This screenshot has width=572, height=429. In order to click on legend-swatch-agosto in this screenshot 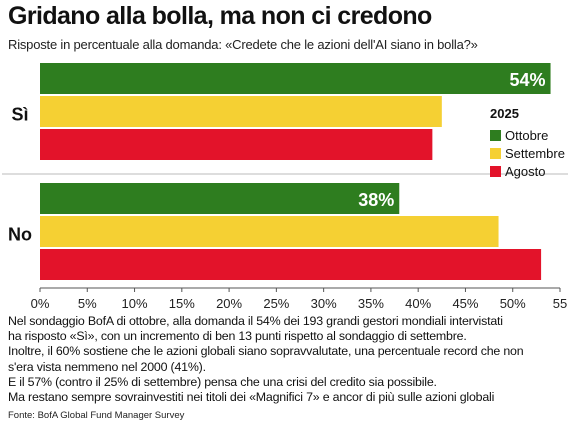, I will do `click(495, 171)`.